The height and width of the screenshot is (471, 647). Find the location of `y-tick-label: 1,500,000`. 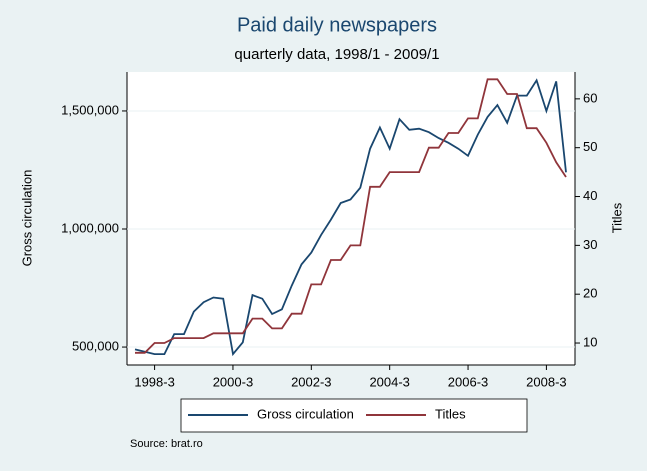

y-tick-label: 1,500,000 is located at coordinates (90, 109).